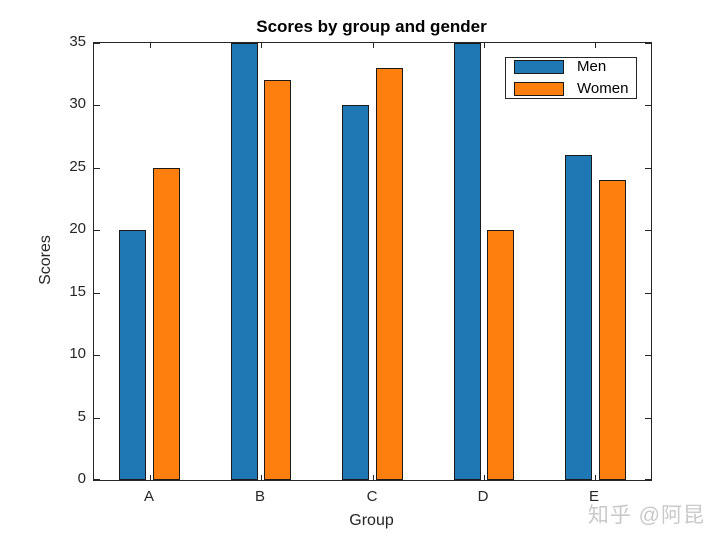  Describe the element at coordinates (571, 78) in the screenshot. I see `legend: Men Women` at that location.